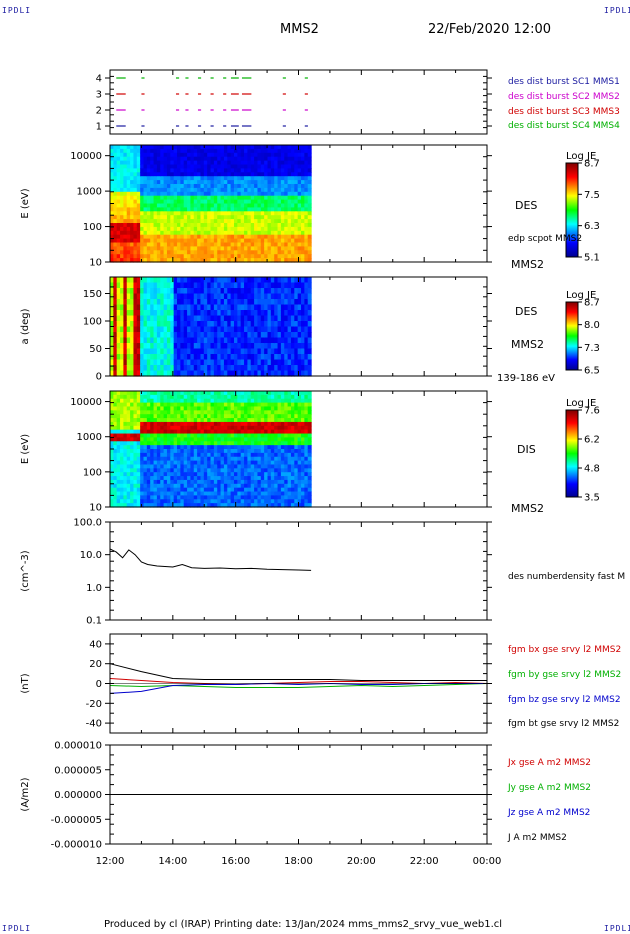 The width and height of the screenshot is (630, 934). I want to click on y-tick-label: 1000, so click(89, 192).